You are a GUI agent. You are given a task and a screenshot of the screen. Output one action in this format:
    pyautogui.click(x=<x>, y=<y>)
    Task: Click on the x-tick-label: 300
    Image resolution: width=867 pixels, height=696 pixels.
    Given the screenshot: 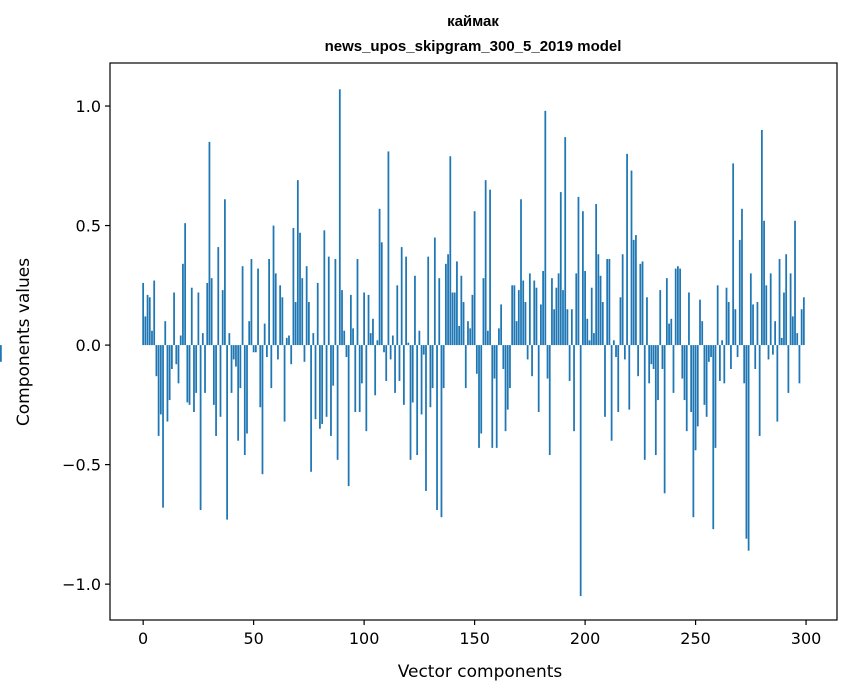 What is the action you would take?
    pyautogui.click(x=806, y=638)
    